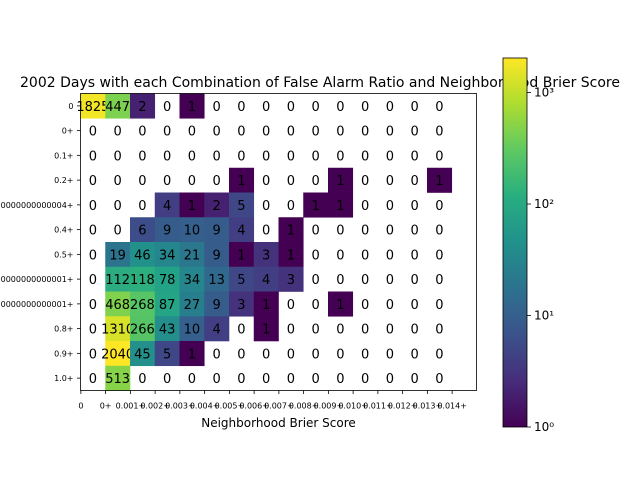 The image size is (640, 480). I want to click on y-tick-label: 0.5+, so click(63, 254).